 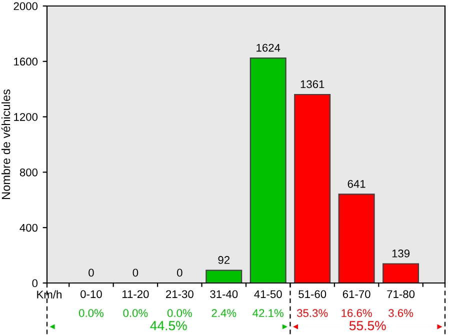 I want to click on x-tick-label: 11-20, so click(x=135, y=294).